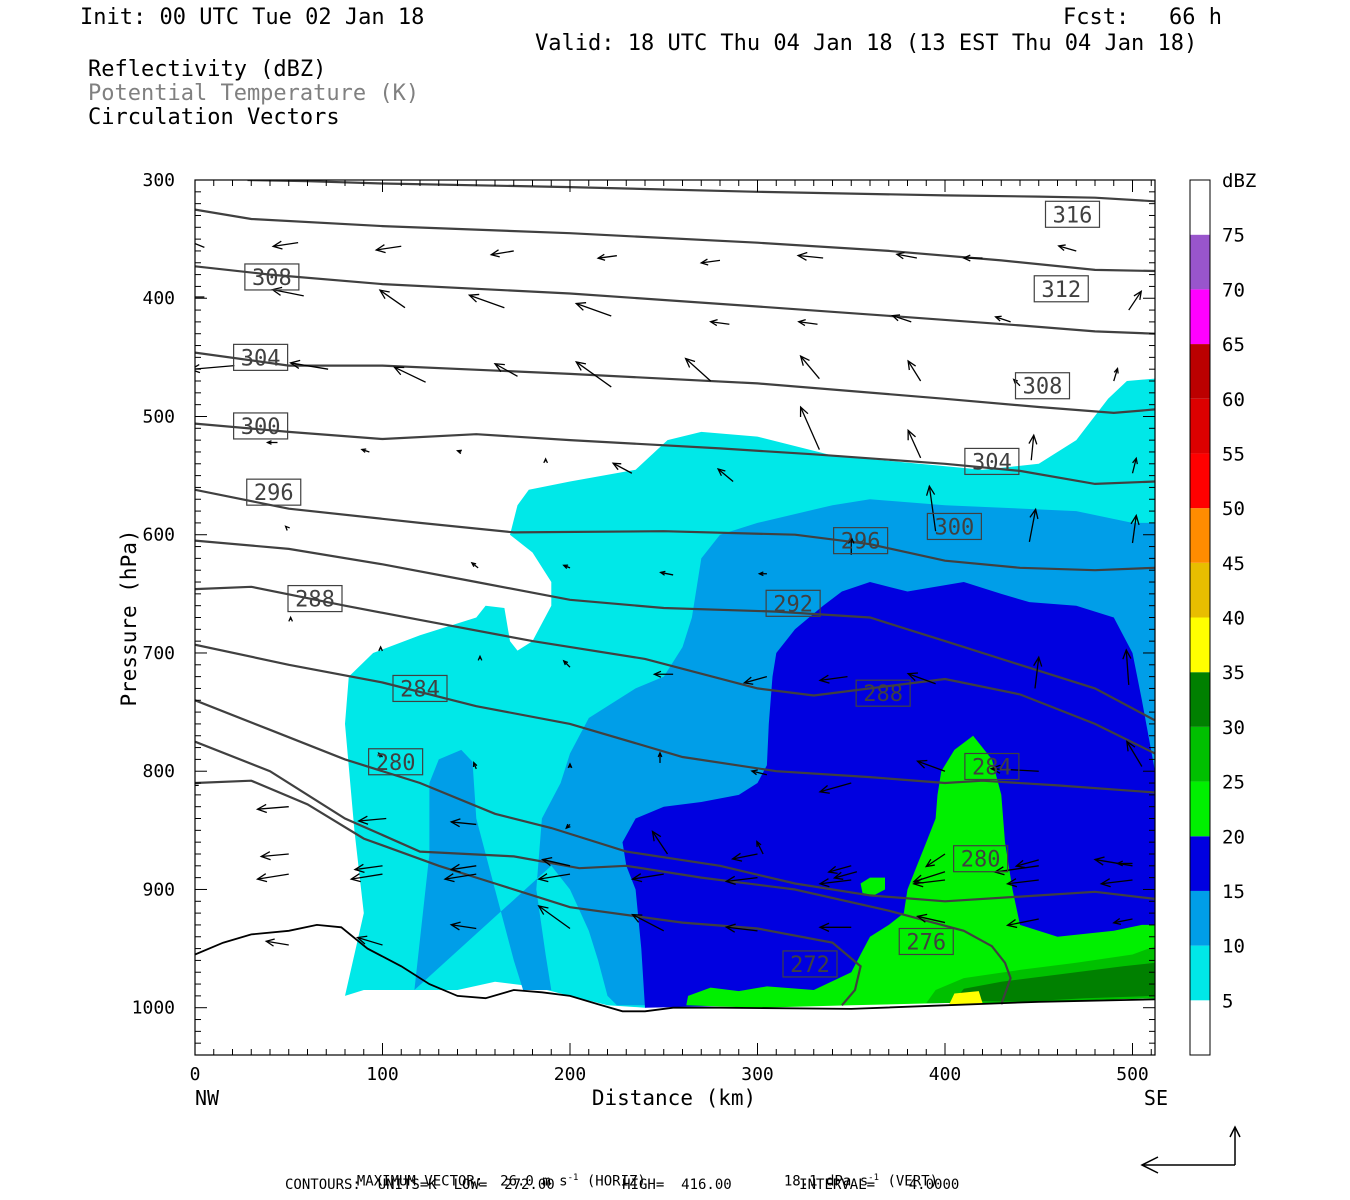 This screenshot has width=1350, height=1200. Describe the element at coordinates (1233, 236) in the screenshot. I see `colorbar-tick-label: 75` at that location.